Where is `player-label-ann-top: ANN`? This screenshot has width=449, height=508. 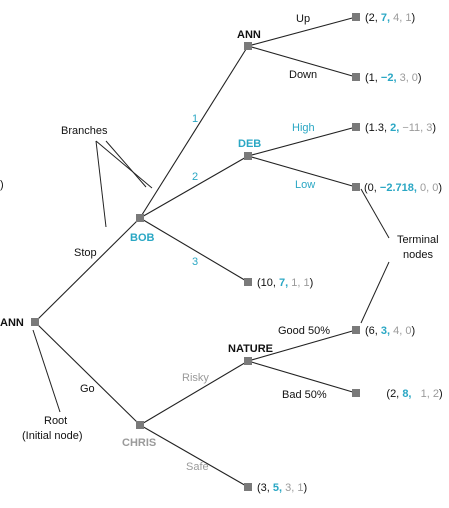
player-label-ann-top: ANN is located at coordinates (249, 35).